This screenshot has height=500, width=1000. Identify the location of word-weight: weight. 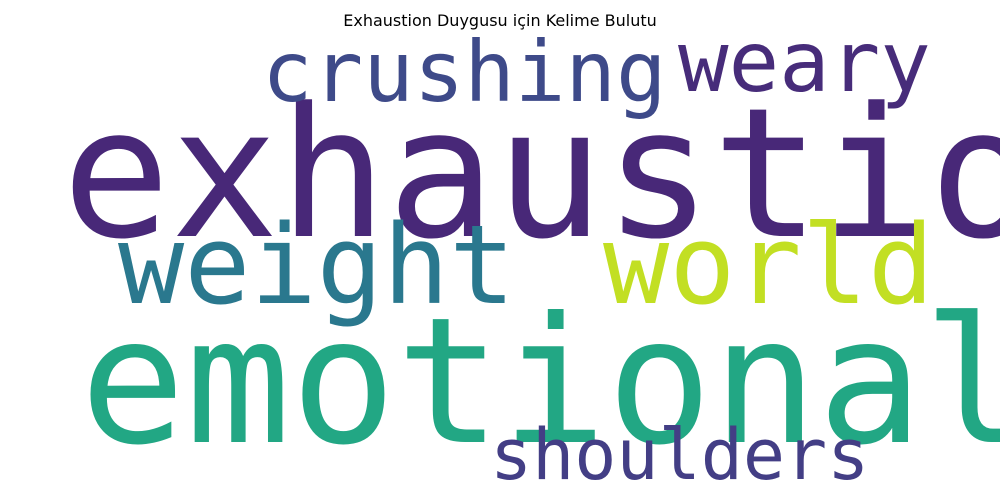
(317, 265).